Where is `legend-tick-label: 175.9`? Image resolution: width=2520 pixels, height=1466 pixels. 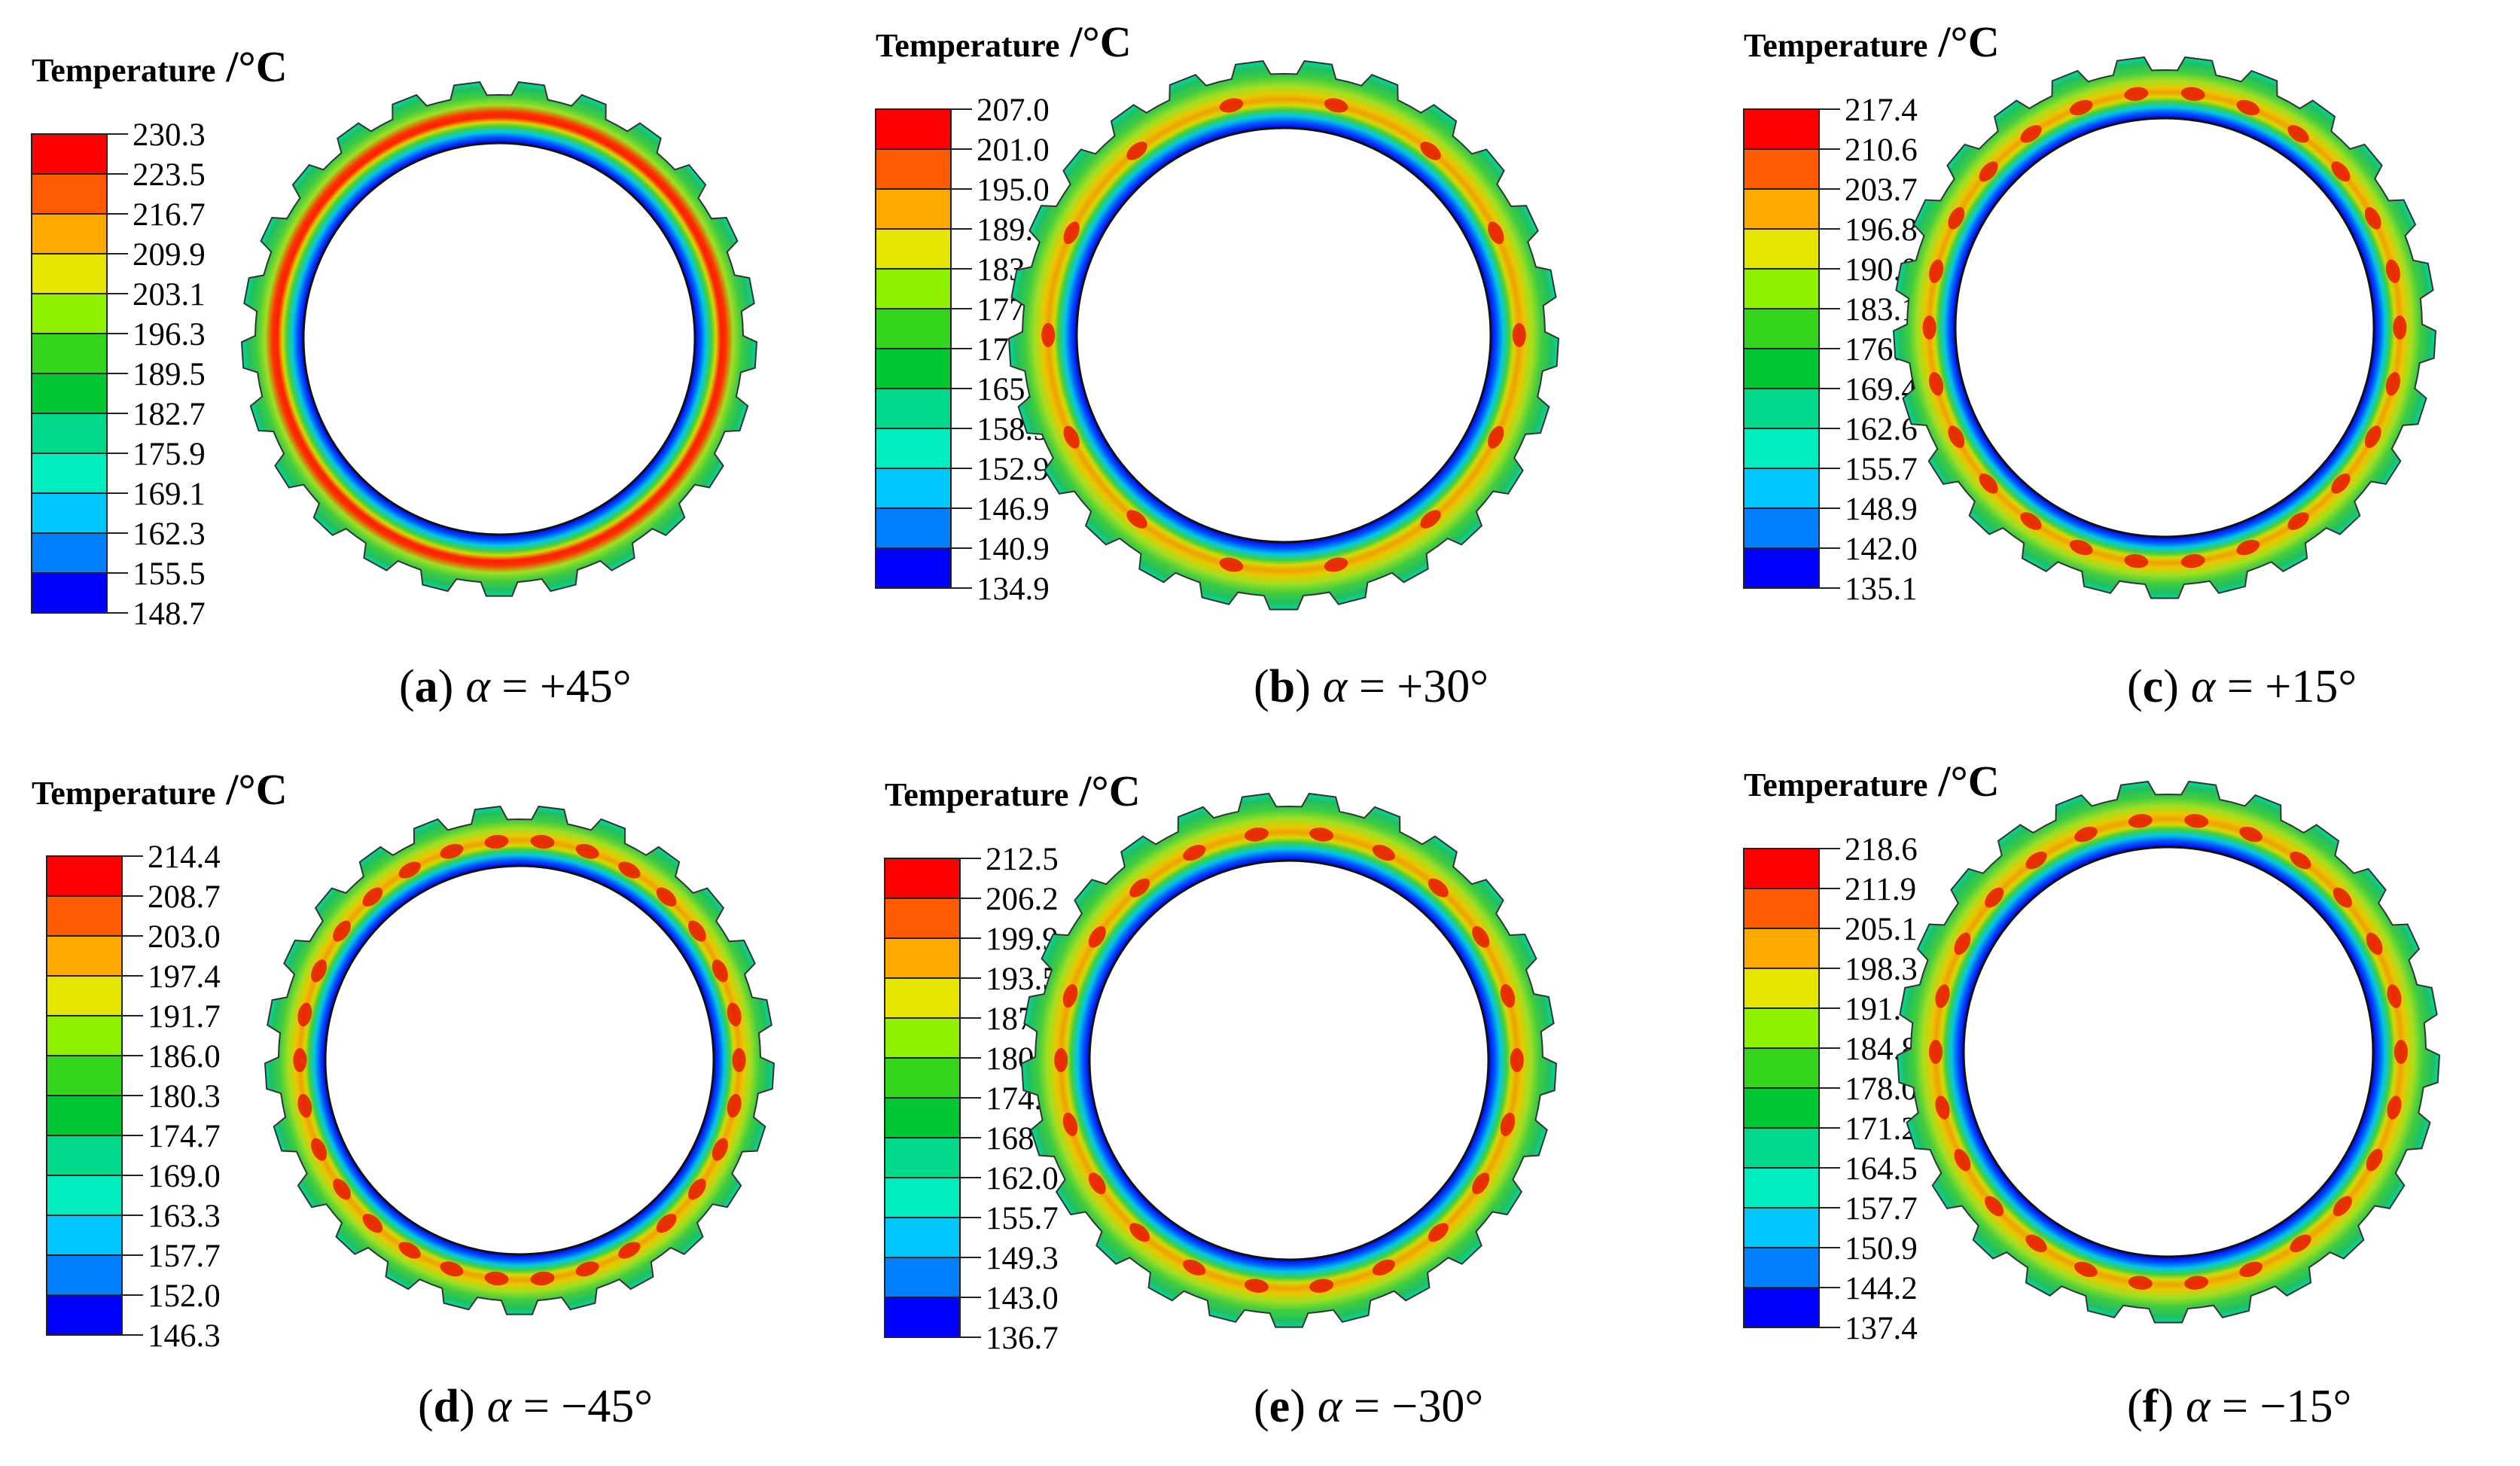 legend-tick-label: 175.9 is located at coordinates (169, 454).